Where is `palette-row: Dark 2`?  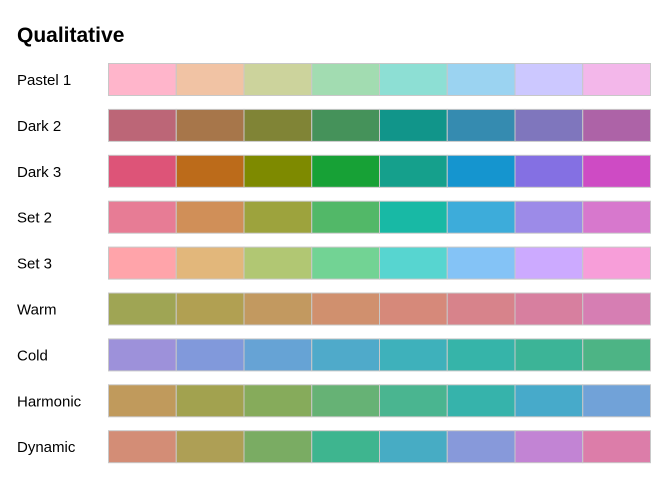 palette-row: Dark 2 is located at coordinates (334, 125).